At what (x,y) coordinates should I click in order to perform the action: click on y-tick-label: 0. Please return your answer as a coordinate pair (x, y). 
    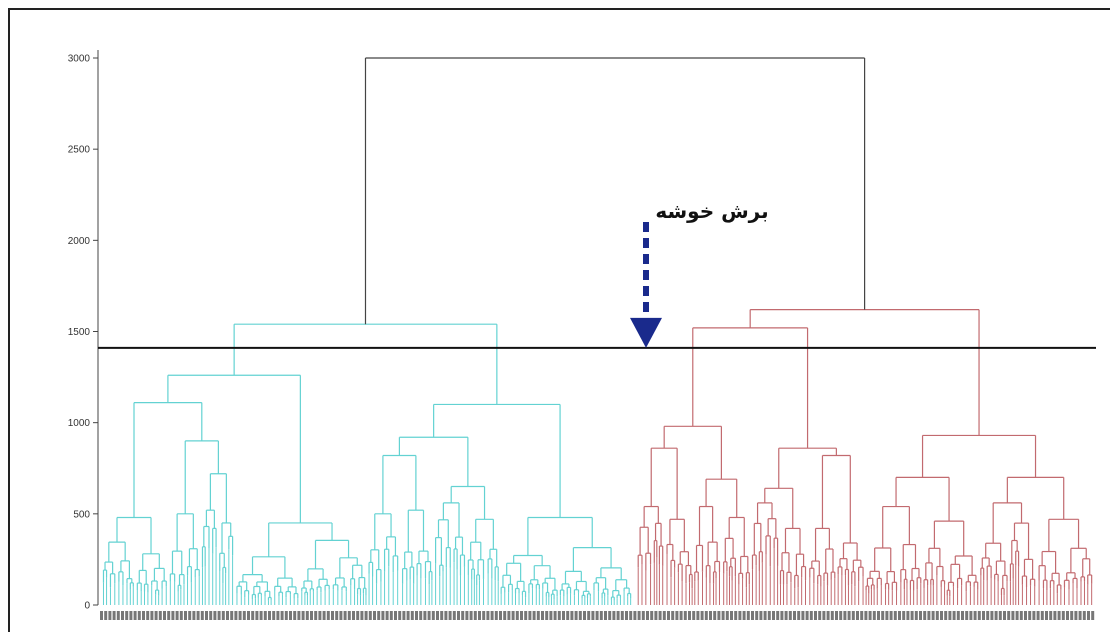
    Looking at the image, I should click on (87, 606).